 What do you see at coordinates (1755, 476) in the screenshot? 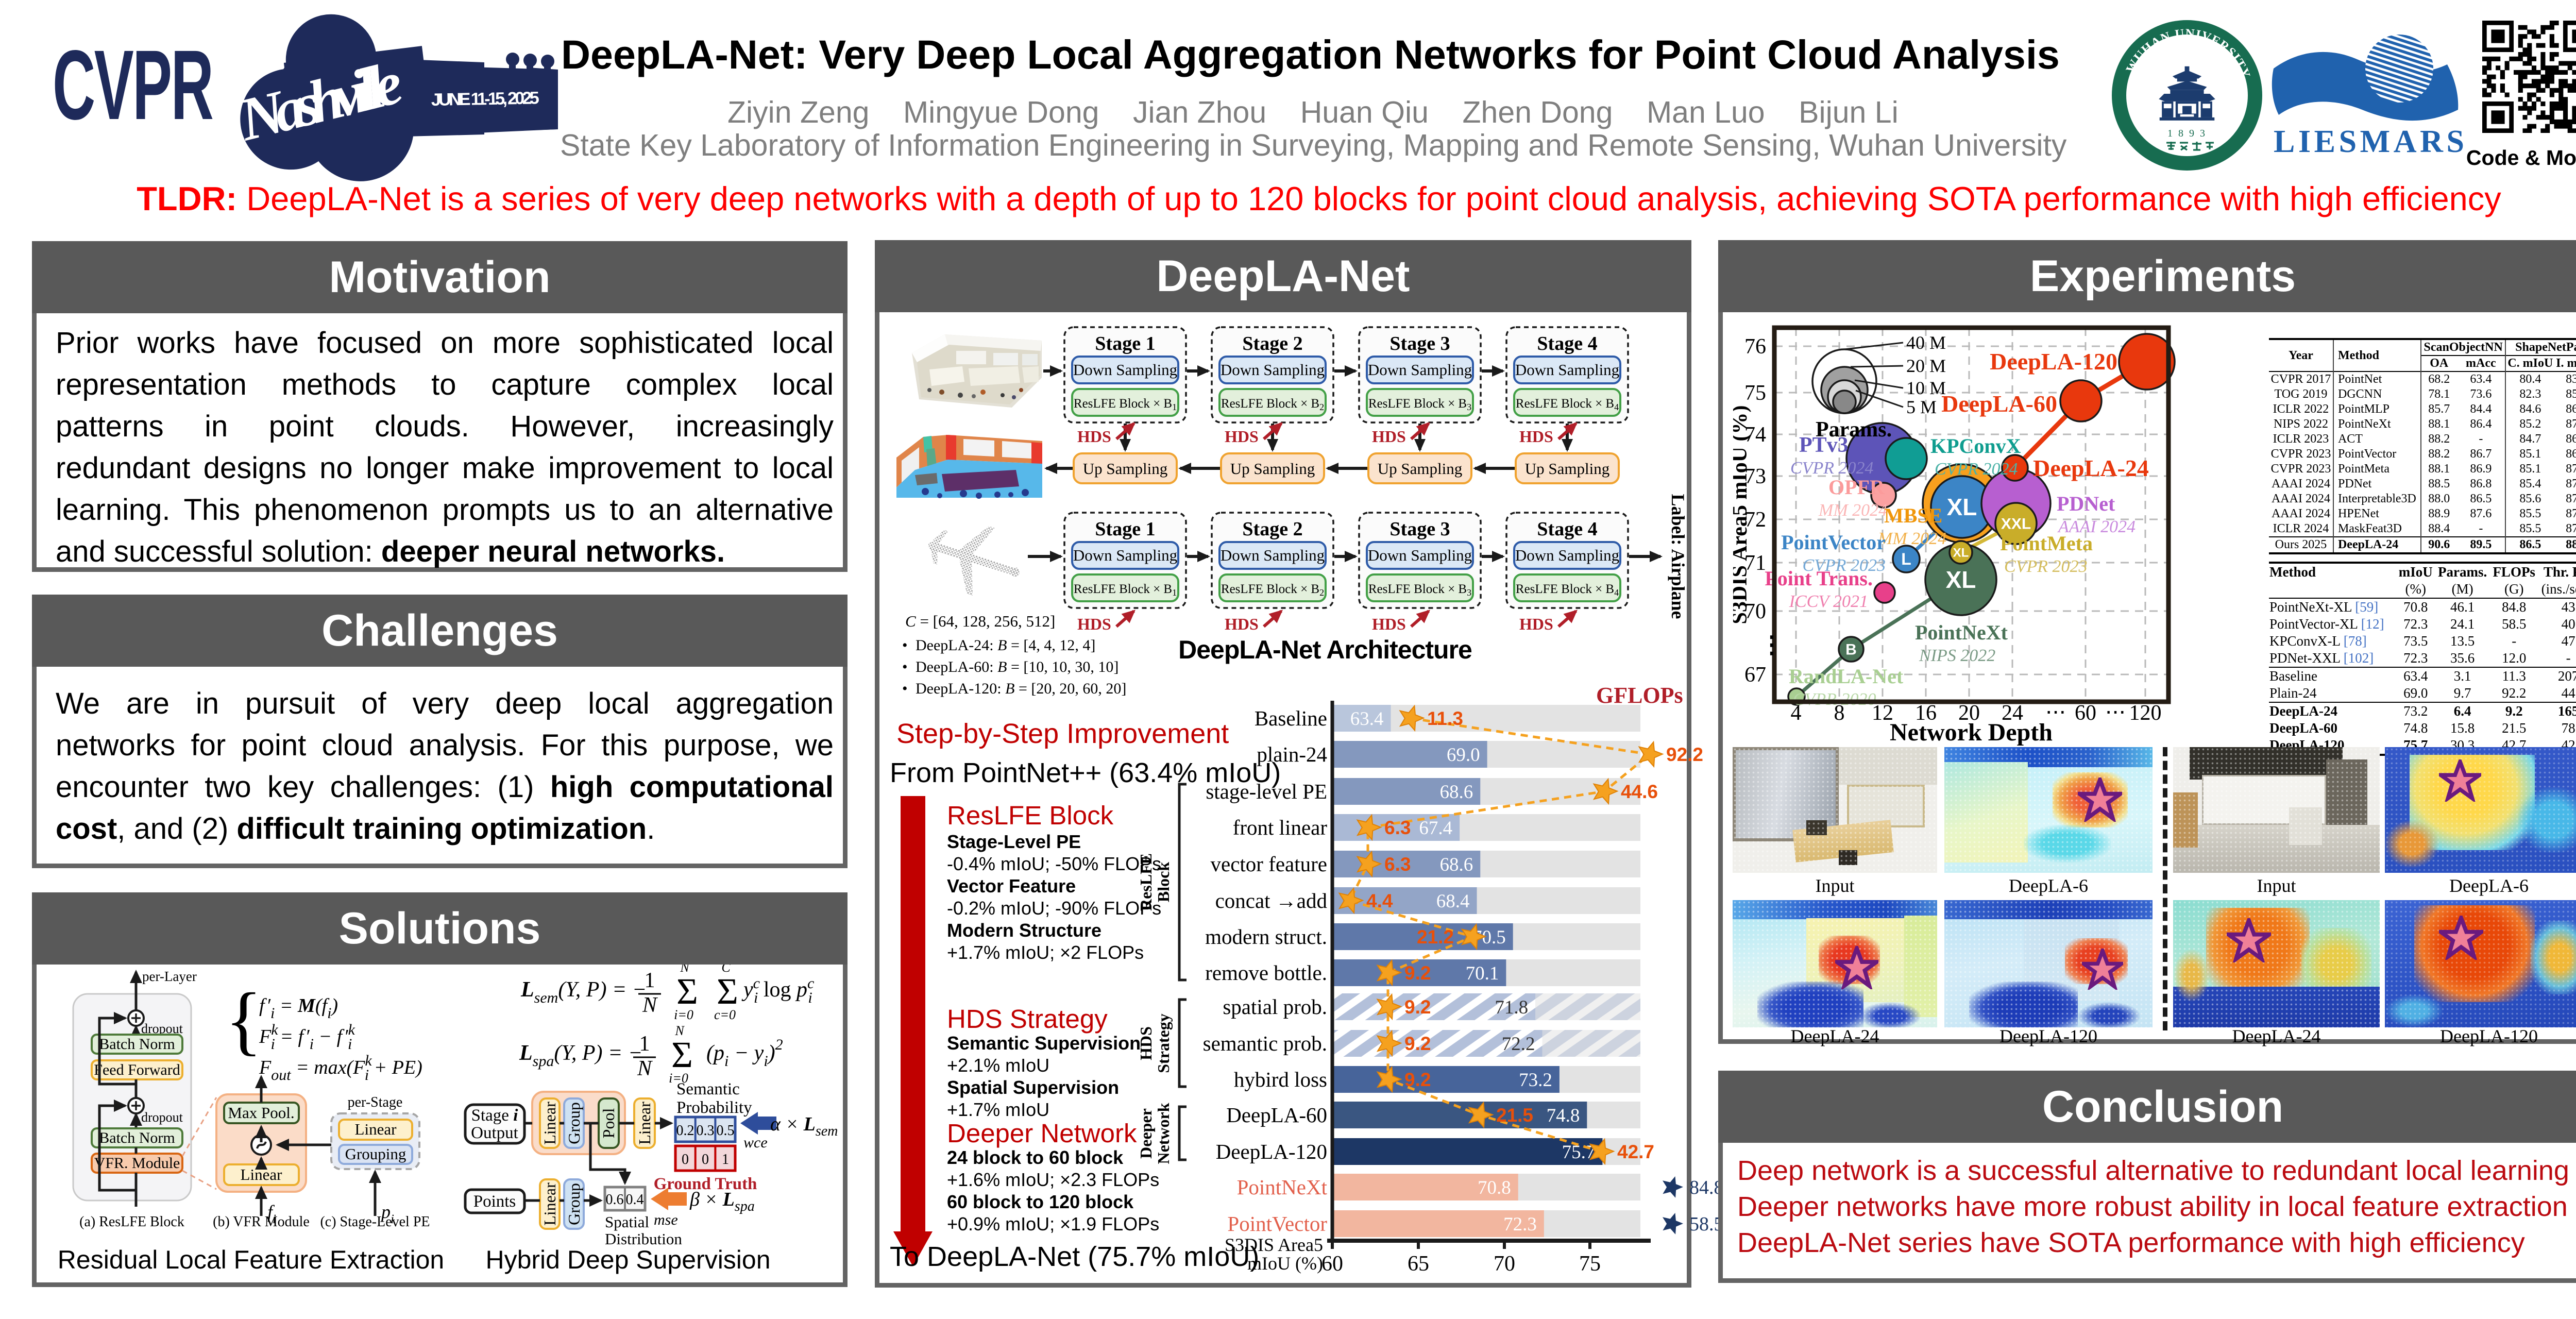
I see `svg-text: 73` at bounding box center [1755, 476].